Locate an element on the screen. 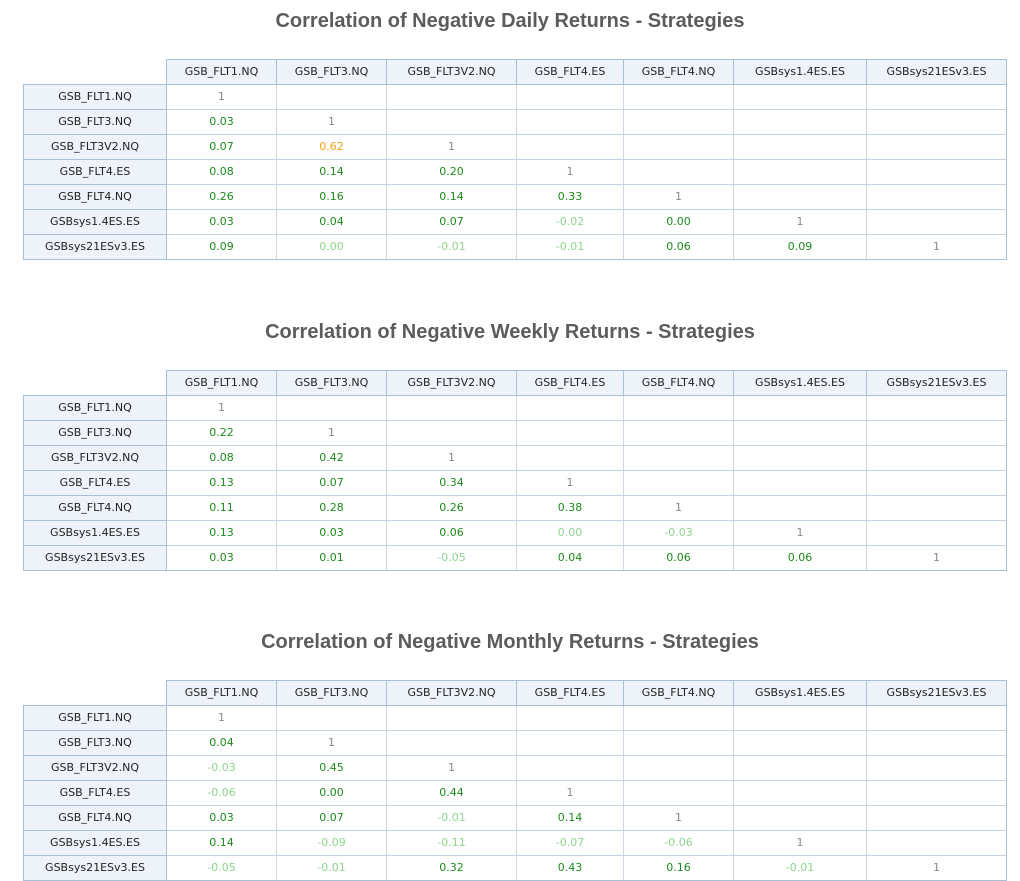  correlation-cell: 0.09 is located at coordinates (800, 246).